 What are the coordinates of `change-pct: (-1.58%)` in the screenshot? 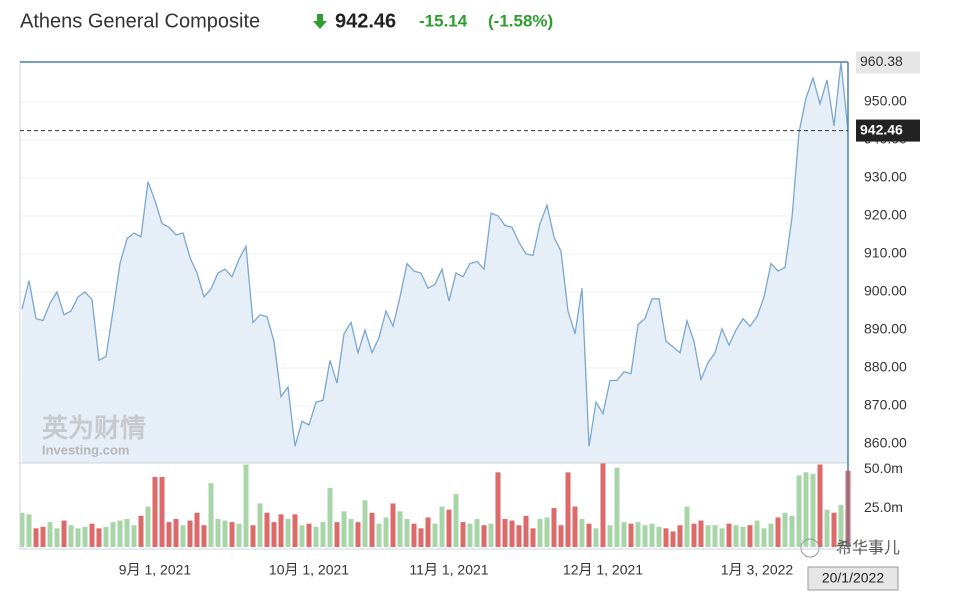 It's located at (520, 20).